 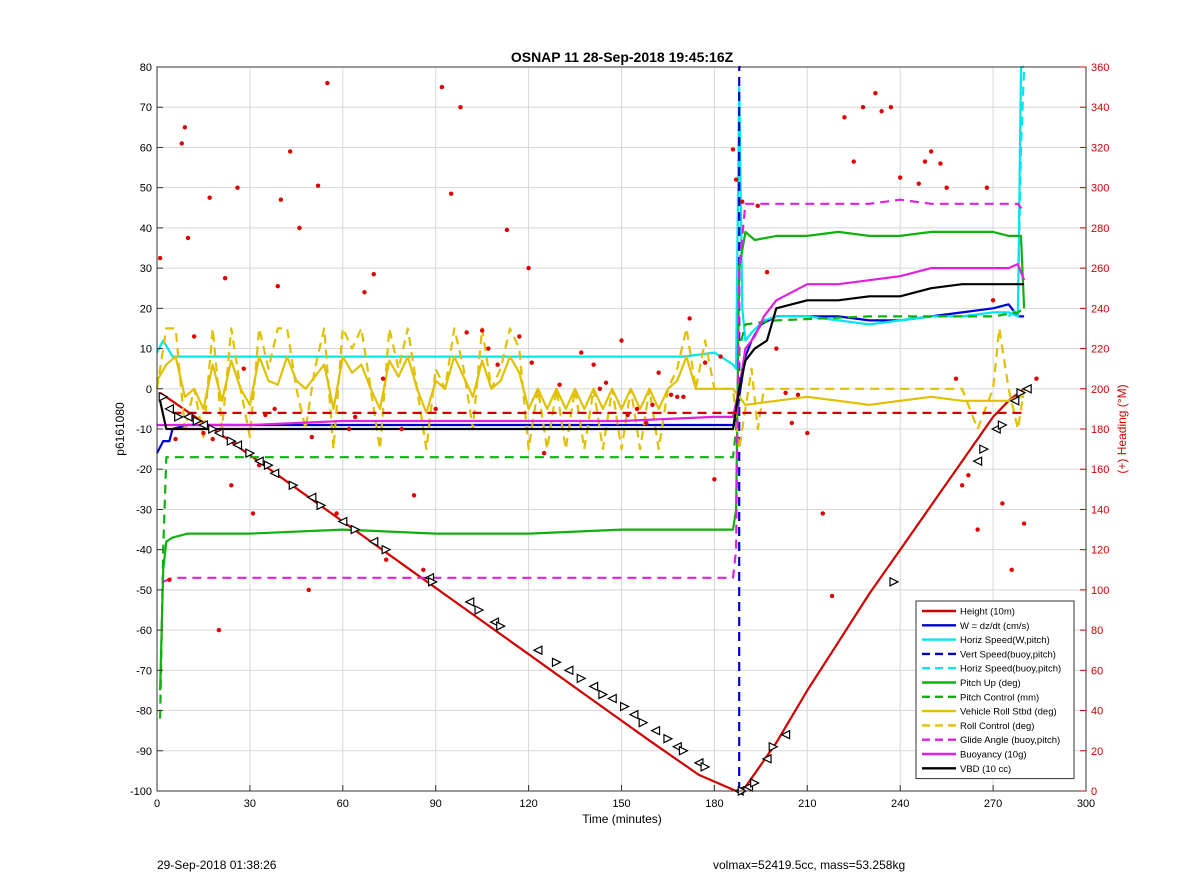 I want to click on y2-tick-label: 140, so click(x=1100, y=510).